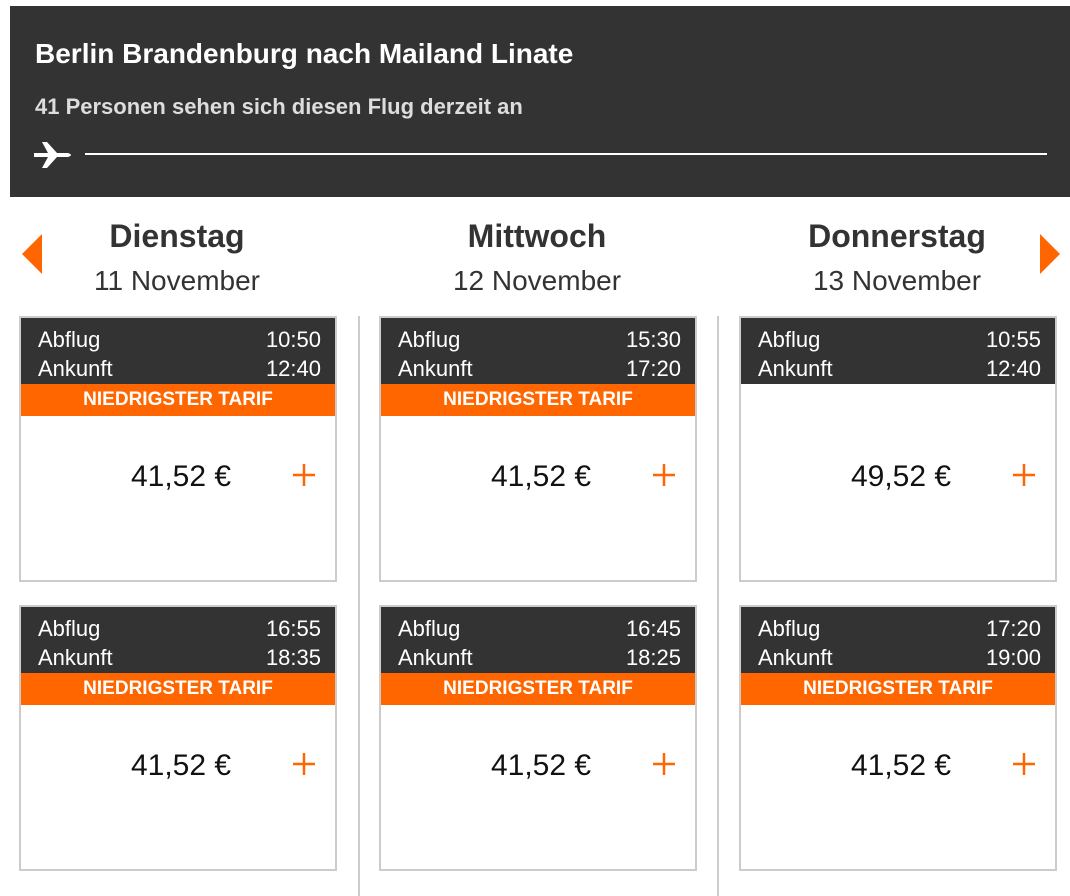 Image resolution: width=1070 pixels, height=896 pixels. What do you see at coordinates (898, 449) in the screenshot?
I see `flight-card: Abflug 10:55 Ankunft 12:40 49,52 €` at bounding box center [898, 449].